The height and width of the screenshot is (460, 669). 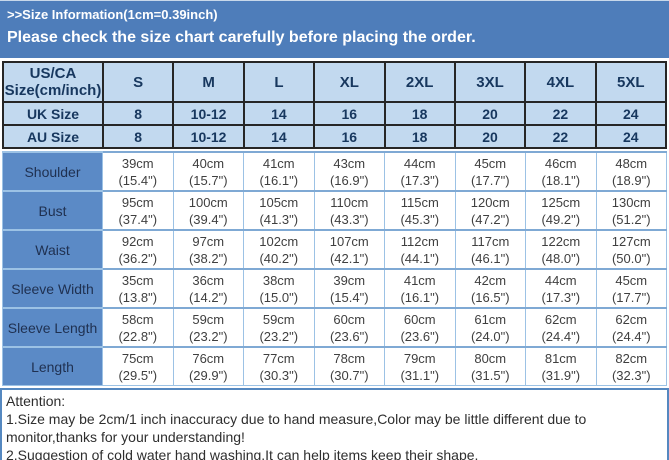 What do you see at coordinates (208, 113) in the screenshot?
I see `uk-size-value: 10-12` at bounding box center [208, 113].